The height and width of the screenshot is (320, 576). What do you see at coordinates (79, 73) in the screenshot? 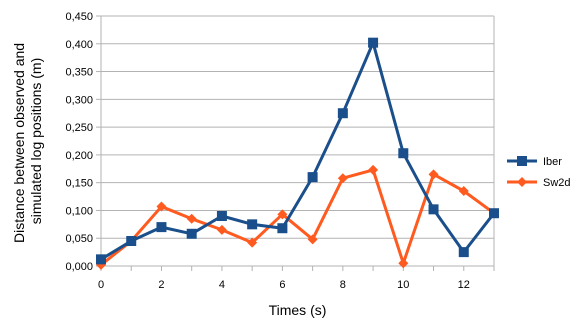
I see `y-tick-label: 0,350` at bounding box center [79, 73].